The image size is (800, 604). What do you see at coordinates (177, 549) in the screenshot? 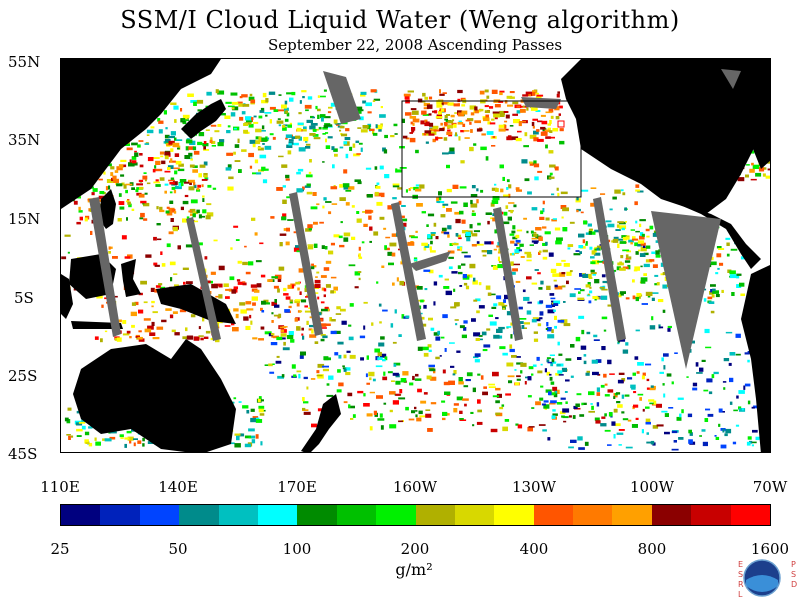
I see `colorbar-label-50: 50` at bounding box center [177, 549].